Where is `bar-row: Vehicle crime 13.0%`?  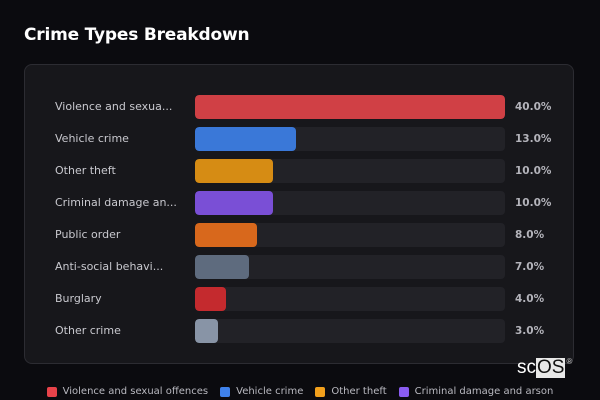
bar-row: Vehicle crime 13.0% is located at coordinates (299, 139).